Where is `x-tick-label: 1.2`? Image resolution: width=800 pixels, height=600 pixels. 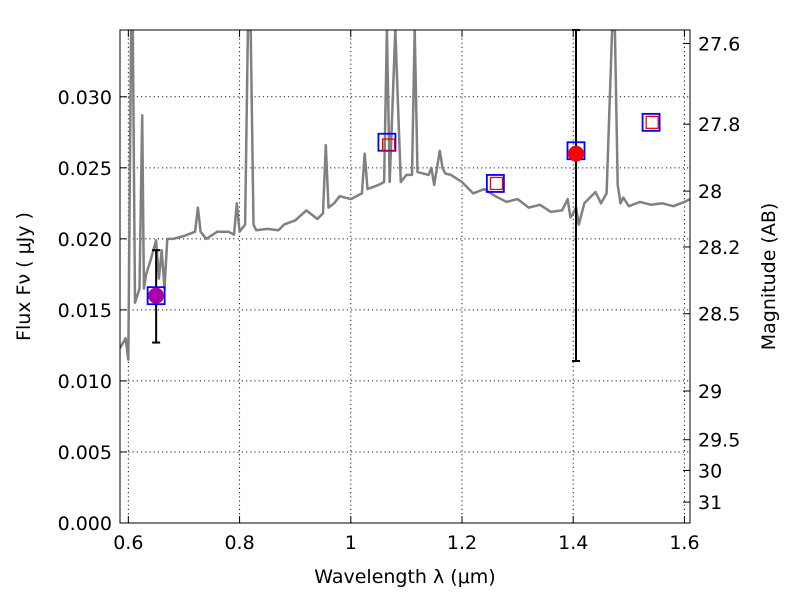
x-tick-label: 1.2 is located at coordinates (462, 543).